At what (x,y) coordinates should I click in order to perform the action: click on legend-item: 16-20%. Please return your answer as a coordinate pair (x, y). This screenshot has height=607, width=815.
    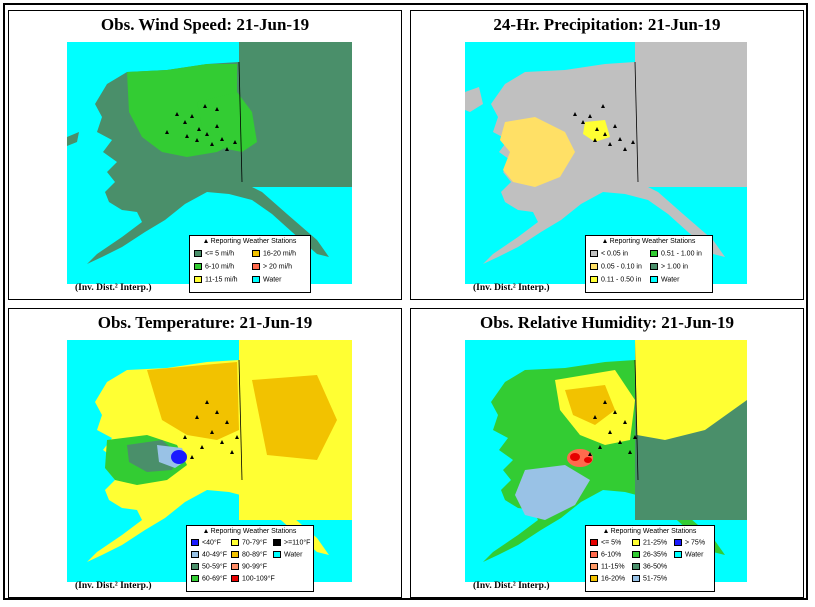
    Looking at the image, I should click on (607, 579).